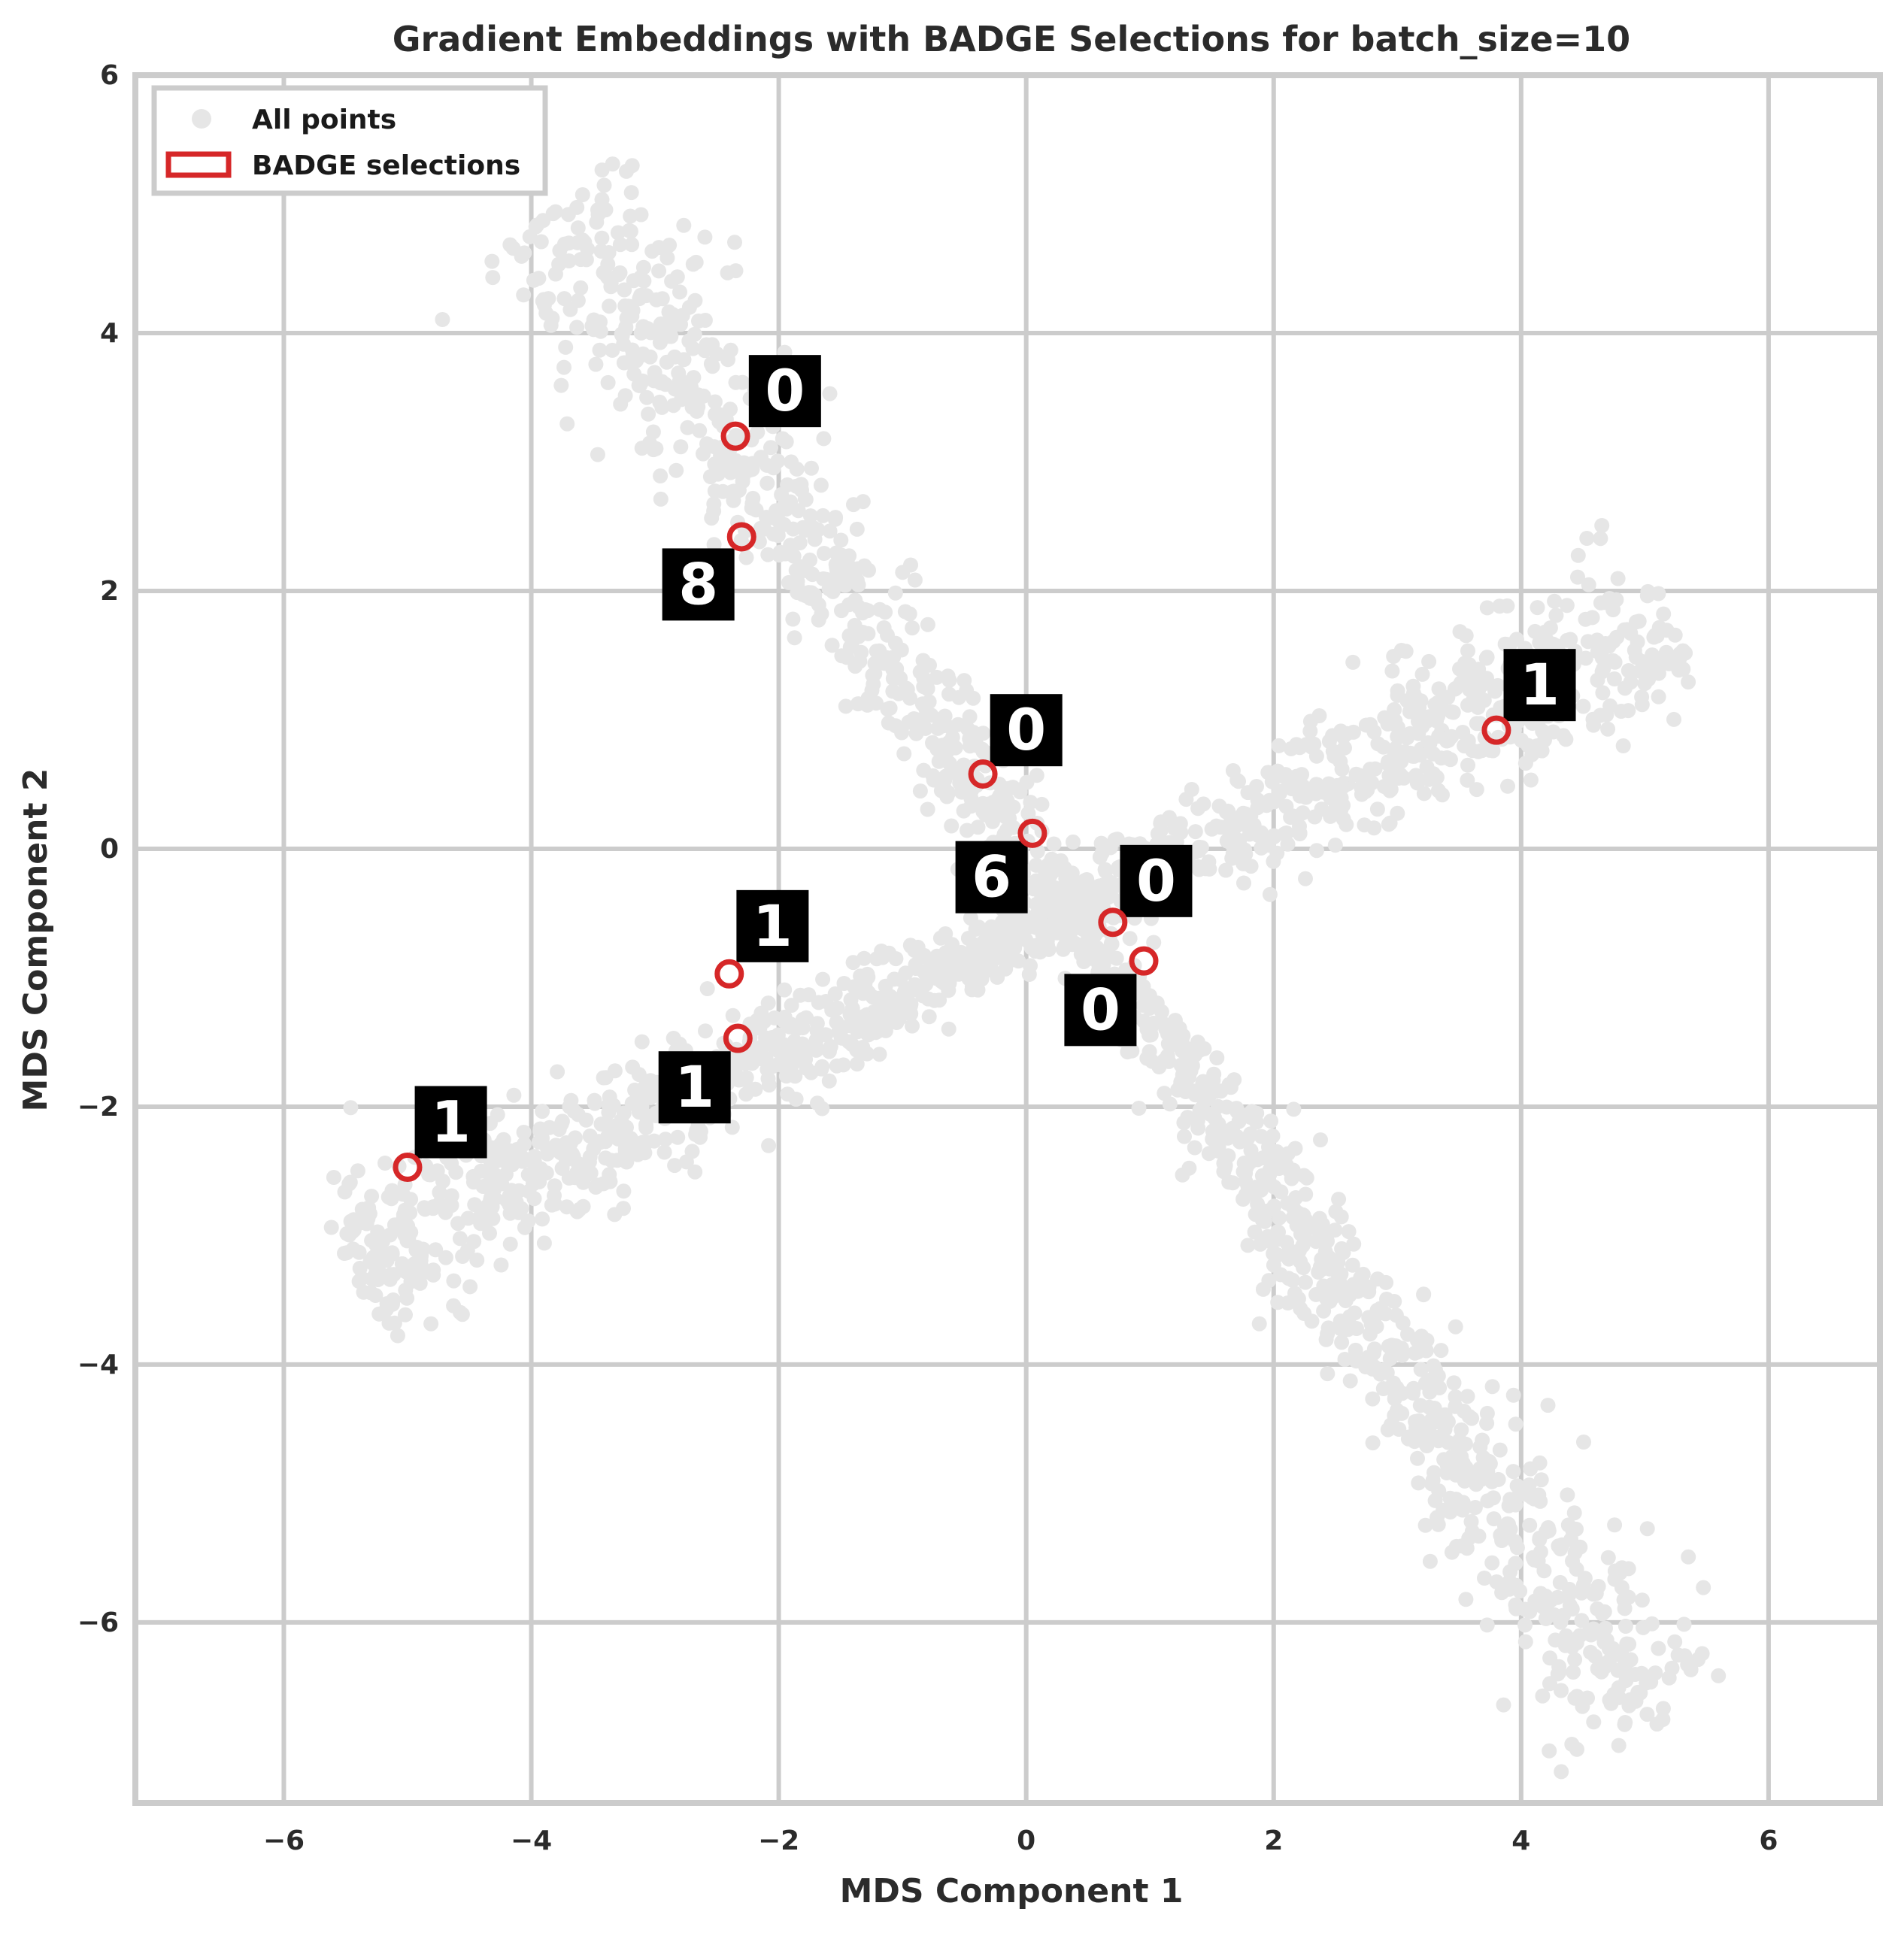 The height and width of the screenshot is (1936, 1904). What do you see at coordinates (109, 333) in the screenshot?
I see `y-tick-label: 4` at bounding box center [109, 333].